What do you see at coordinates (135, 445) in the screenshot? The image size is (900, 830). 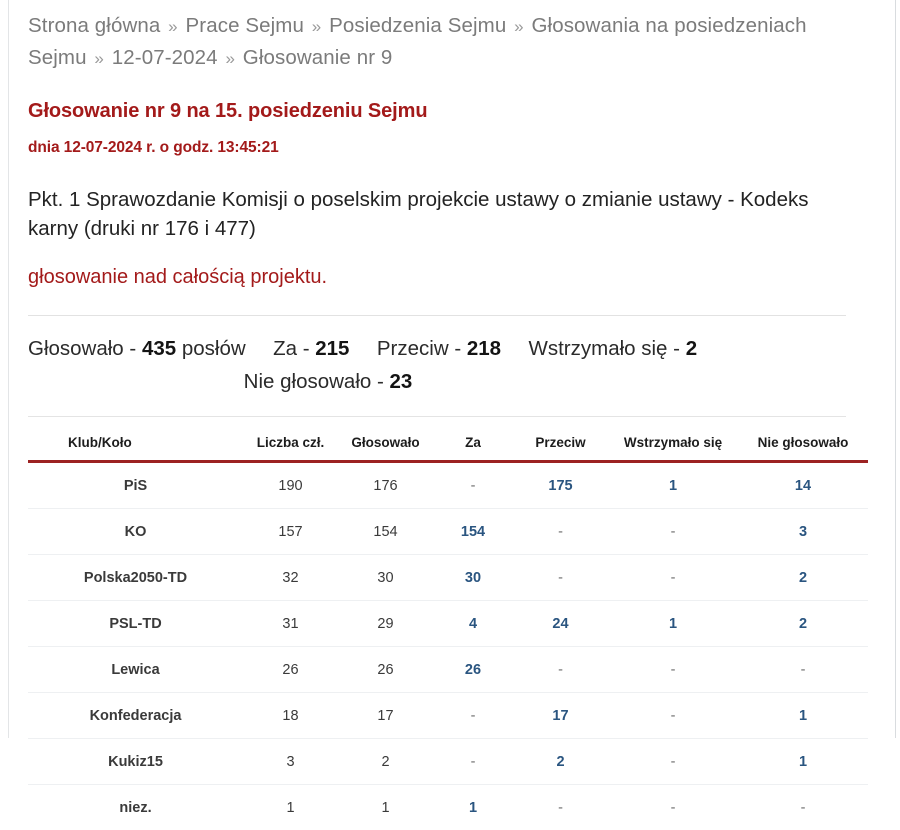 I see `column-header-club: Klub/Koło` at bounding box center [135, 445].